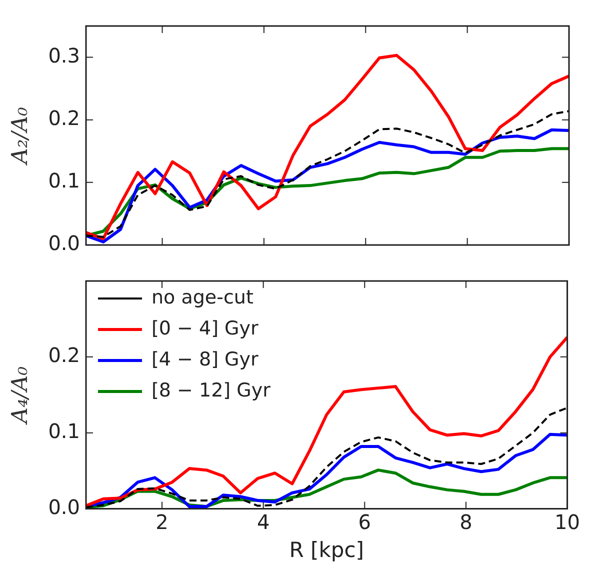 Image resolution: width=589 pixels, height=576 pixels. Describe the element at coordinates (64, 55) in the screenshot. I see `y-tick-label: 0.3` at that location.